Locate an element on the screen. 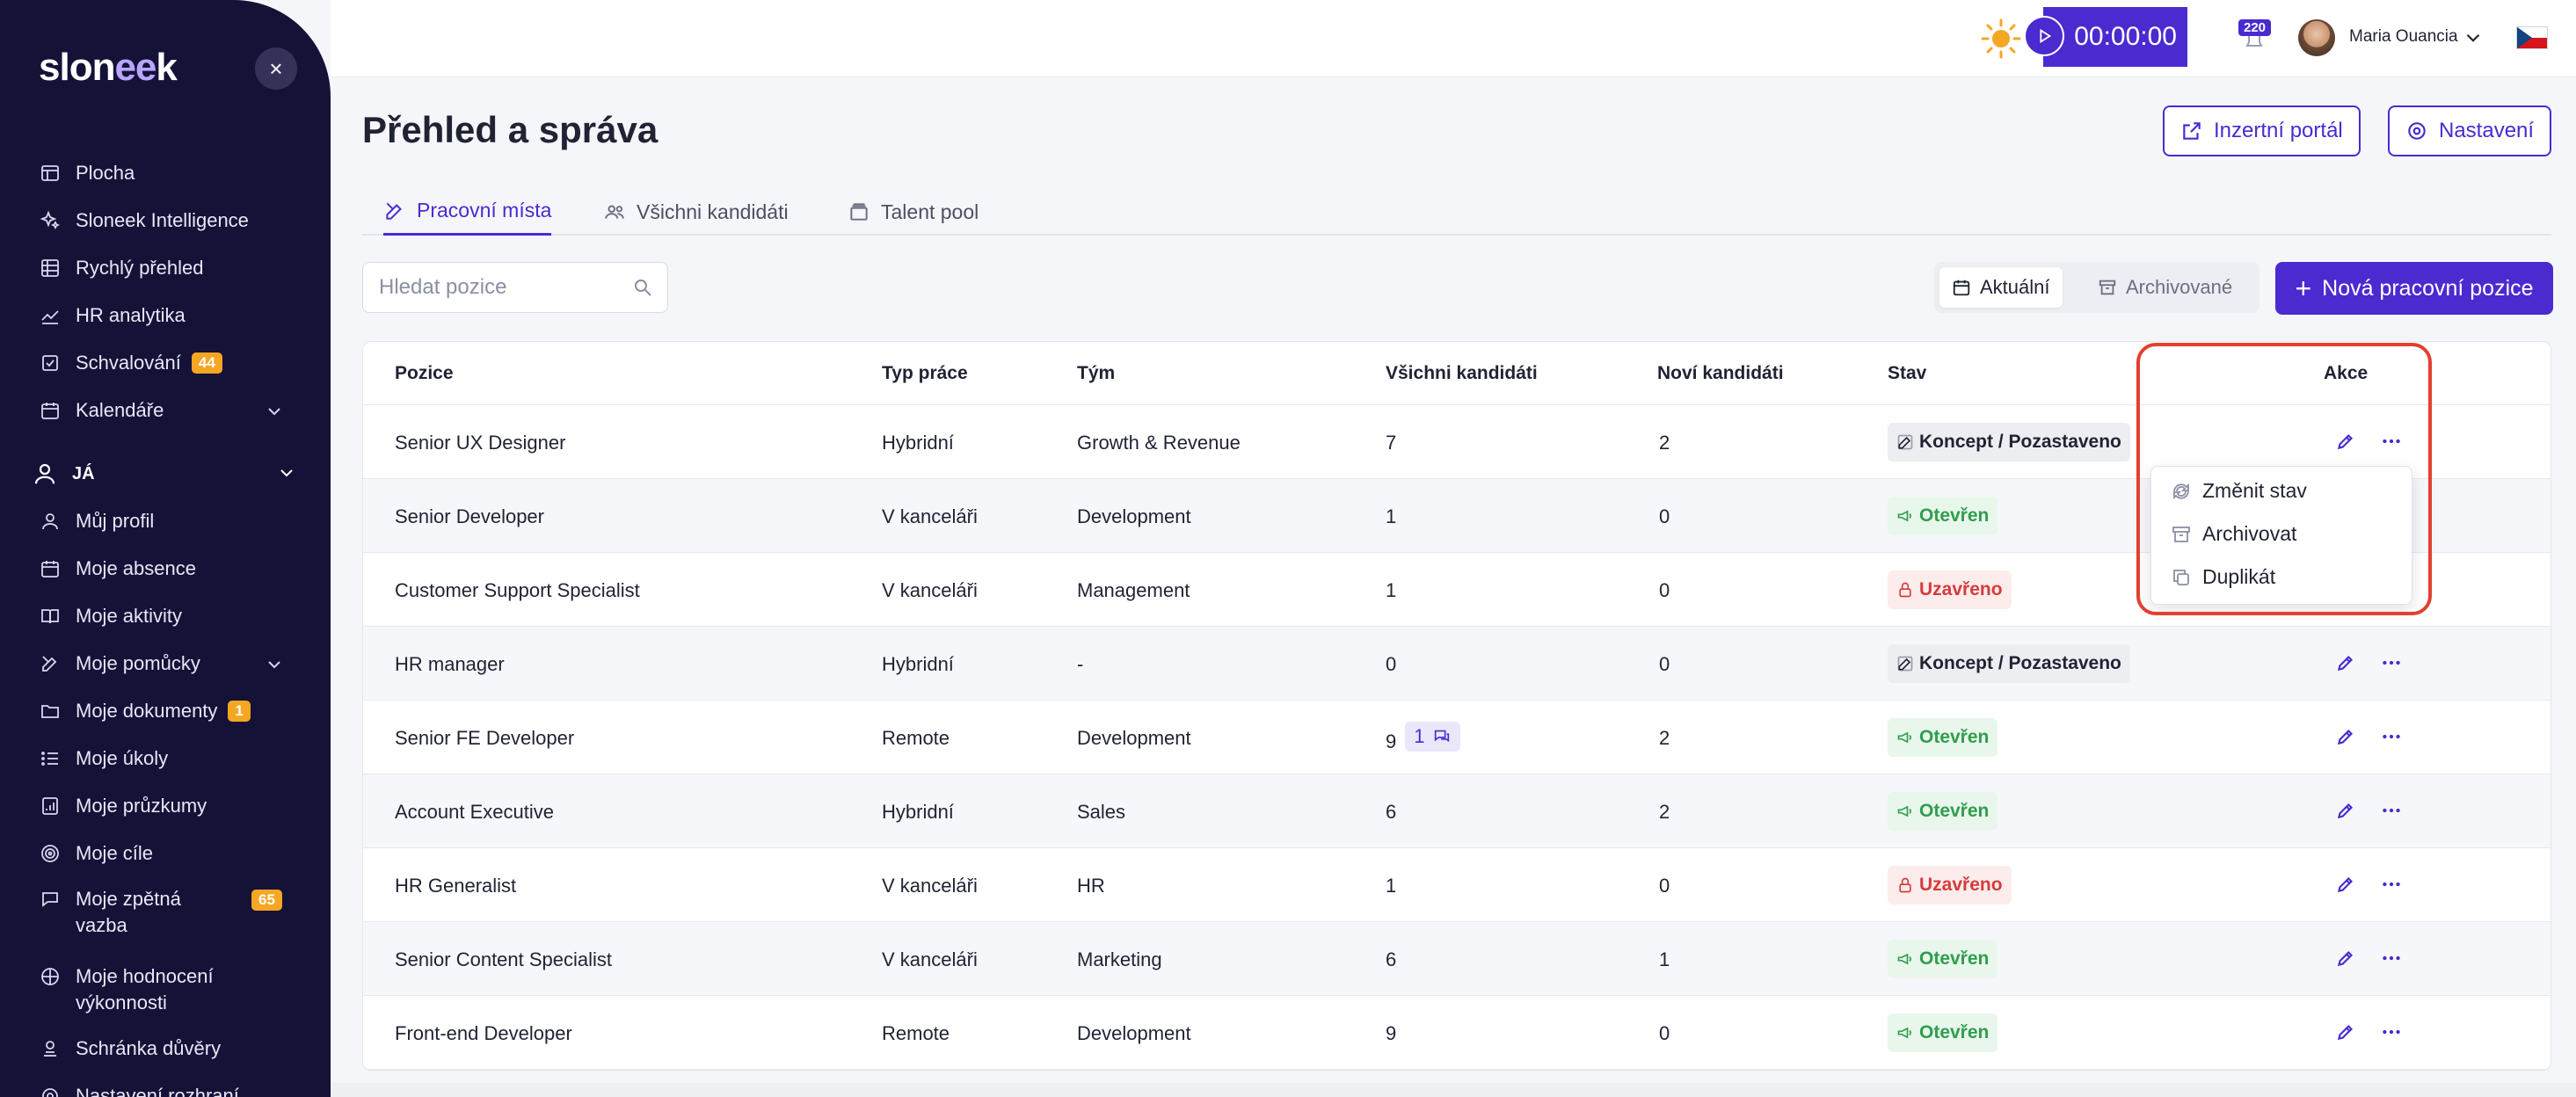 This screenshot has height=1097, width=2576. edit-square-icon is located at coordinates (1905, 664).